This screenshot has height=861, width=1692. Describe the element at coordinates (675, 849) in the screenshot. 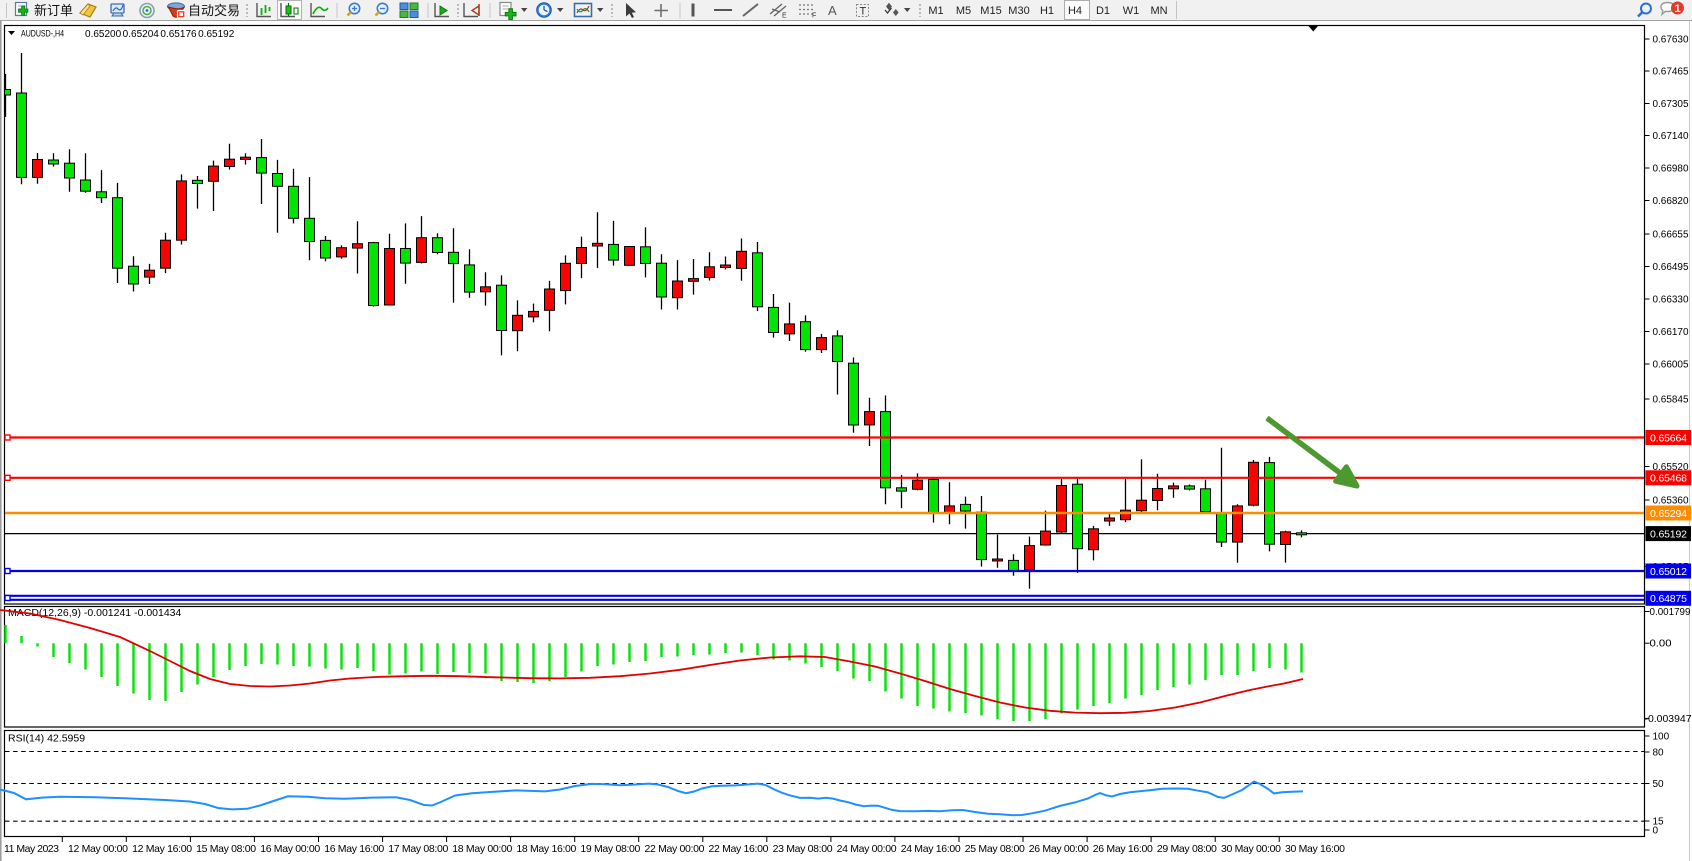

I see `svg-text: 22 May 00:00` at that location.